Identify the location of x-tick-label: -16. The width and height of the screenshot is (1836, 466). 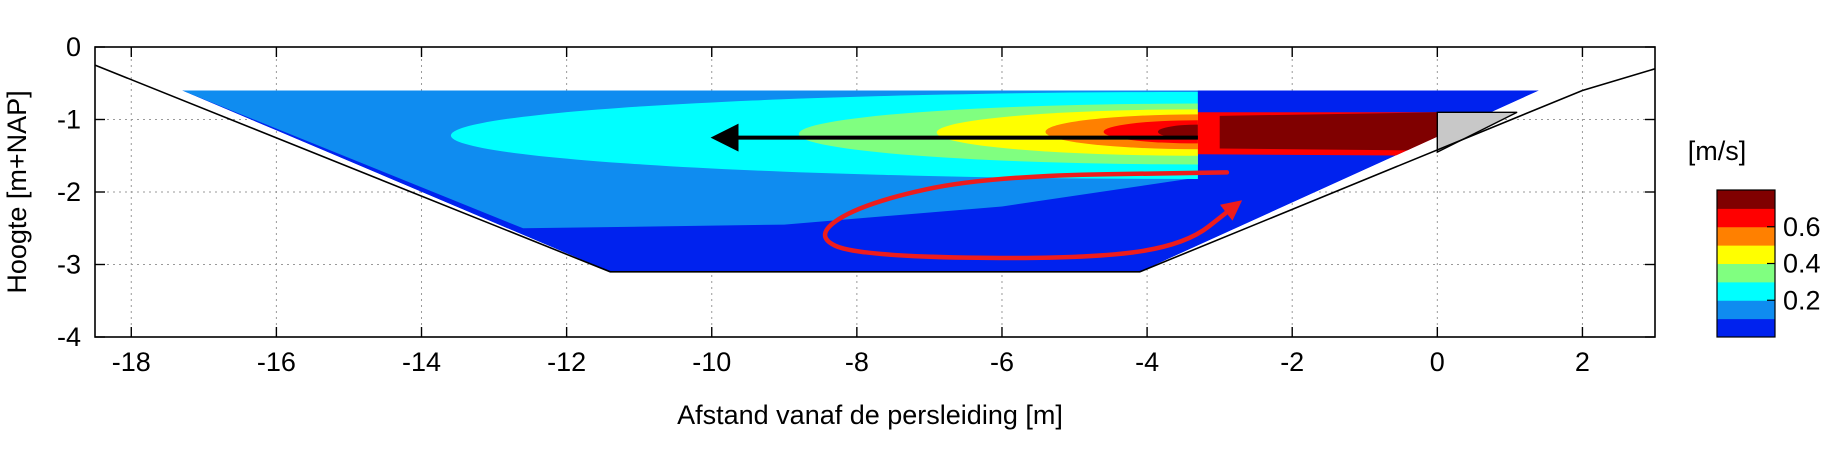
(276, 362).